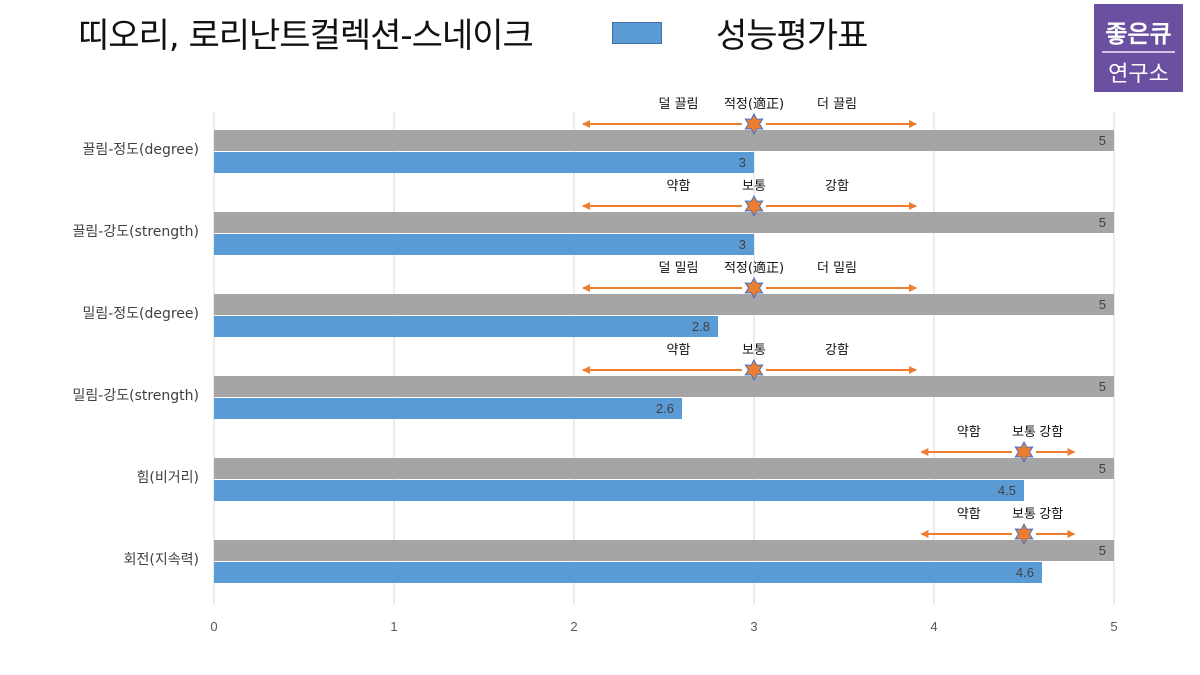  I want to click on scale-label-right: 더 끌림, so click(837, 104).